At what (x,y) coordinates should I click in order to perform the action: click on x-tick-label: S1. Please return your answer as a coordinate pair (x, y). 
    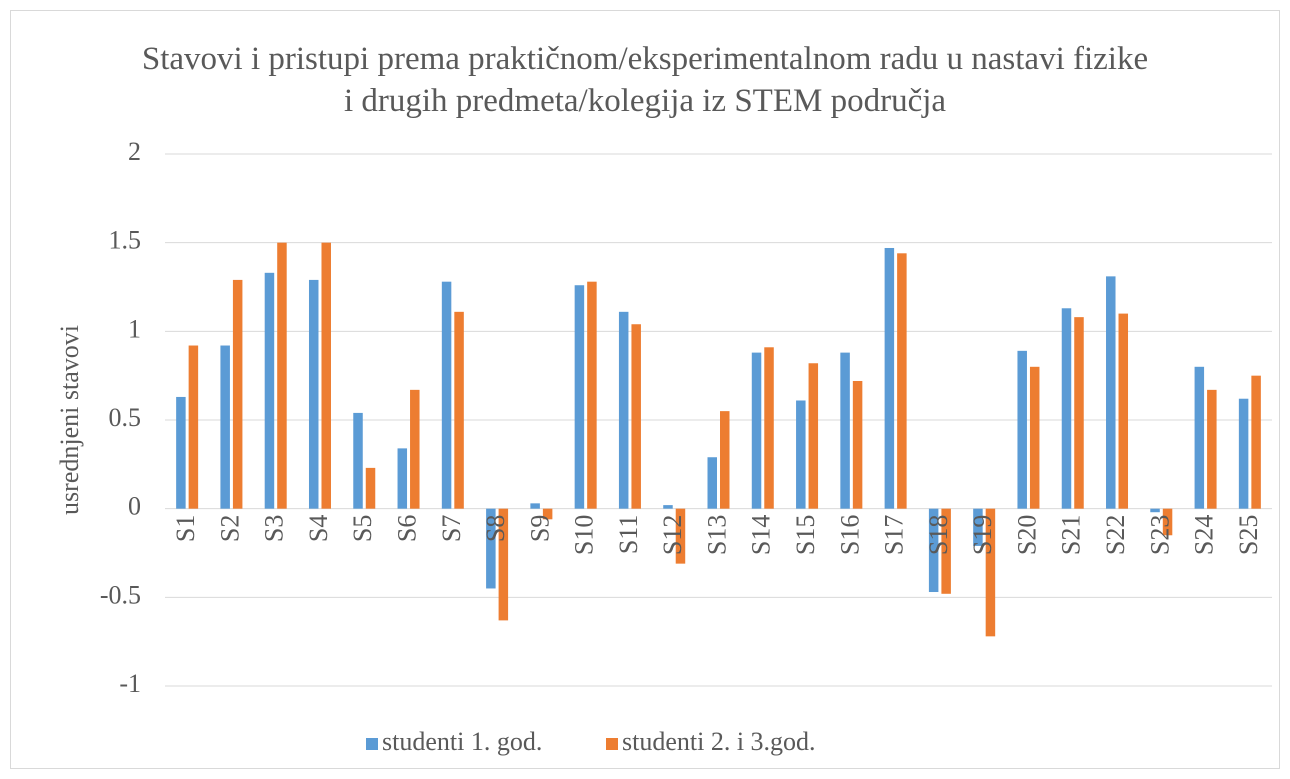
    Looking at the image, I should click on (185, 528).